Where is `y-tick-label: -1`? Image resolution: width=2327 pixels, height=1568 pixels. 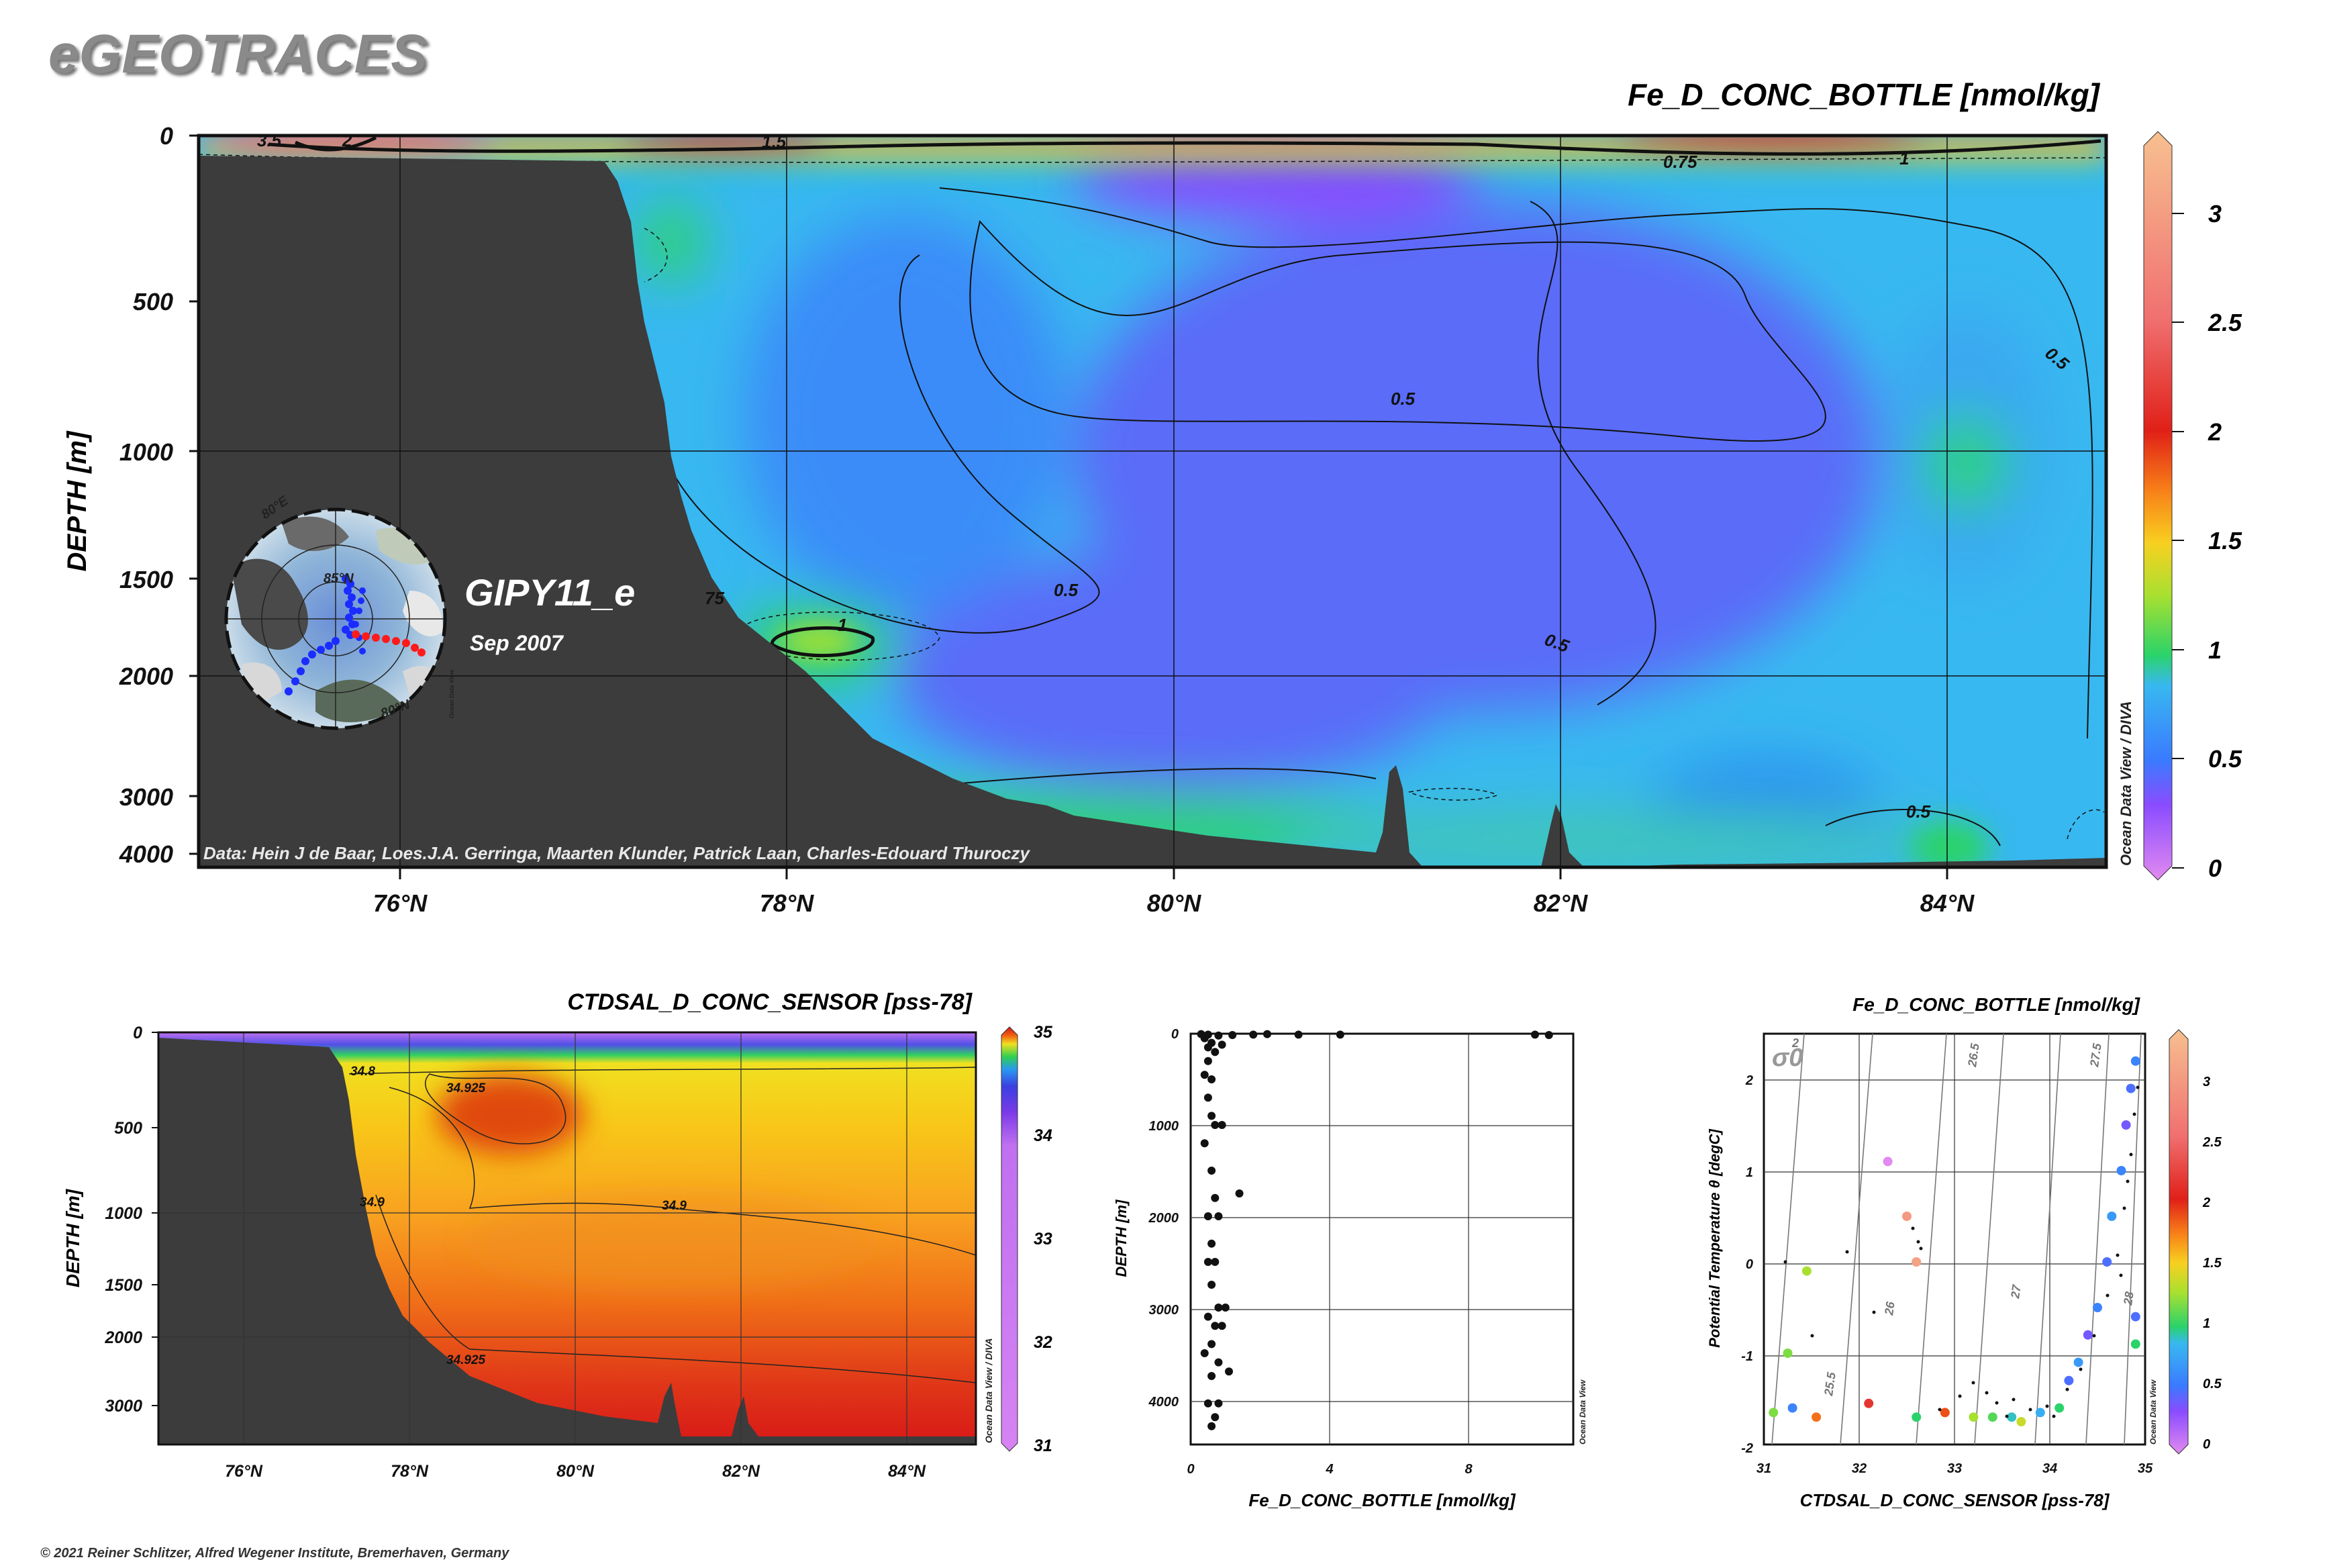
y-tick-label: -1 is located at coordinates (1747, 1357).